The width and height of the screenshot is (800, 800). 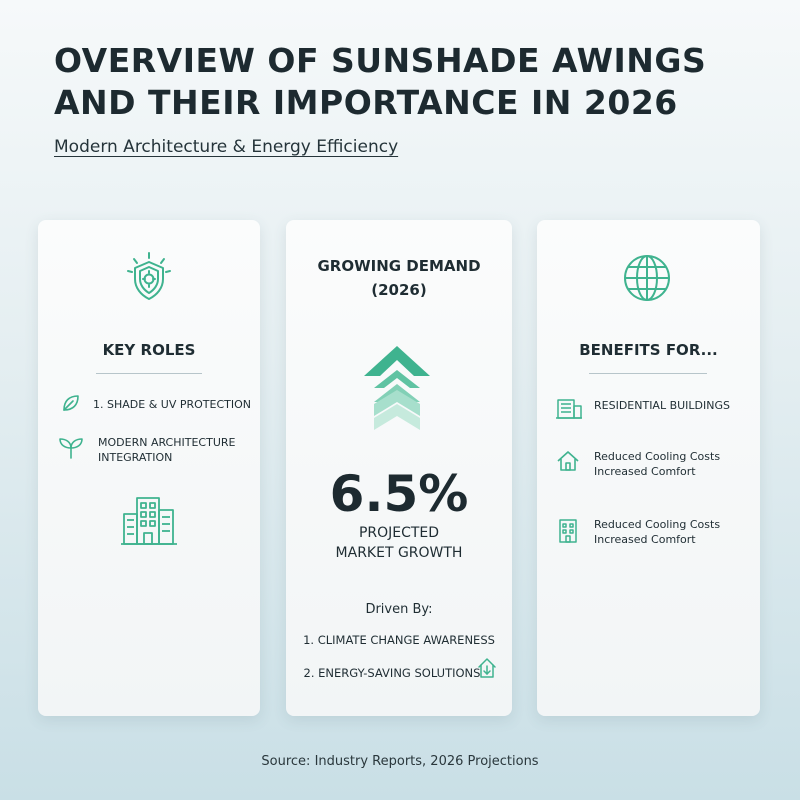 I want to click on benefit-item-2-line-2: Increased Comfort, so click(x=645, y=471).